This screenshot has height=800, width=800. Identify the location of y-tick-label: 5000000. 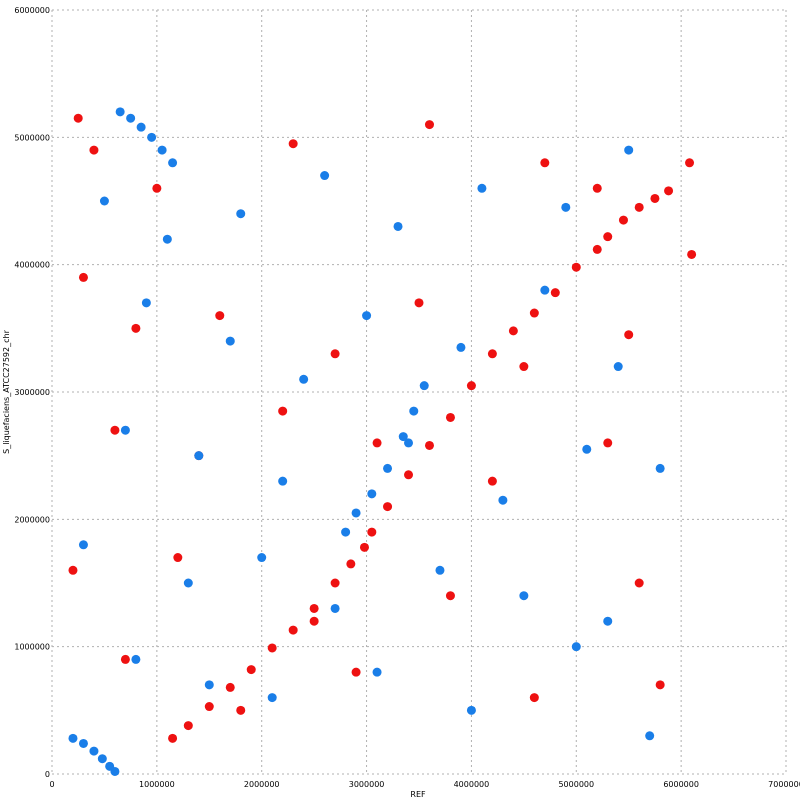
(32, 137).